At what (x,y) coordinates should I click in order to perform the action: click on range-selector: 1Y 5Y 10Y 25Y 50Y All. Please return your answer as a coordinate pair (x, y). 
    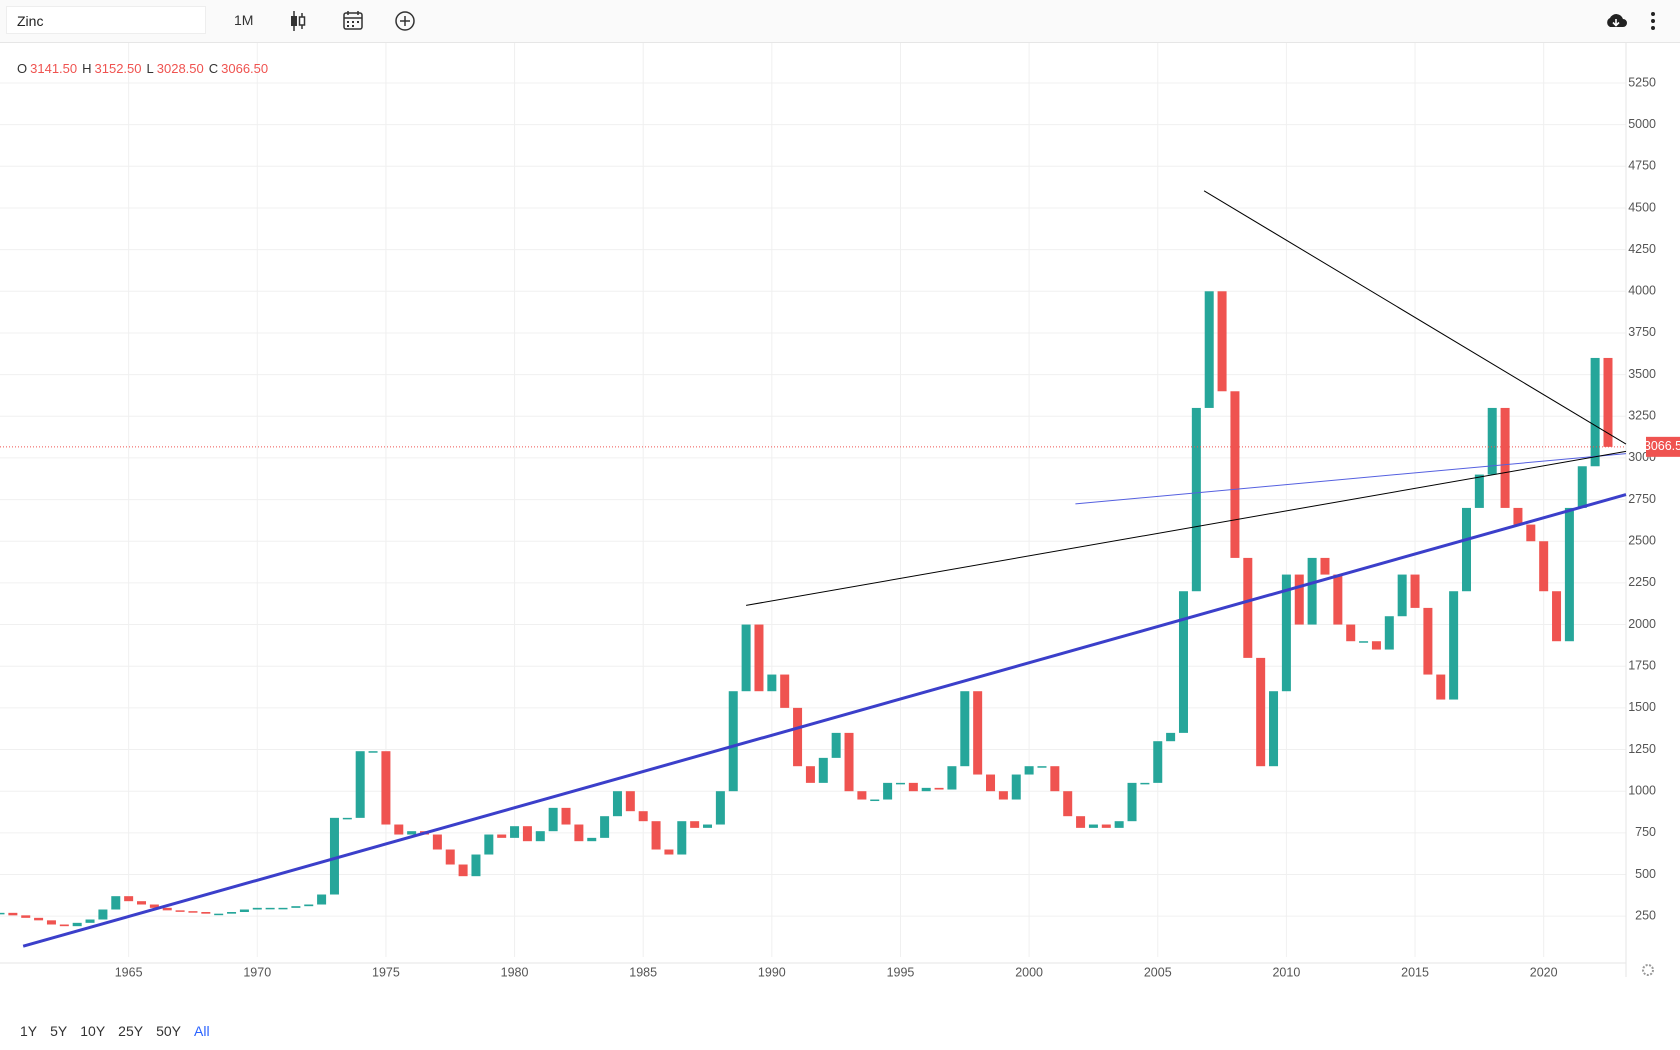
    Looking at the image, I should click on (121, 1031).